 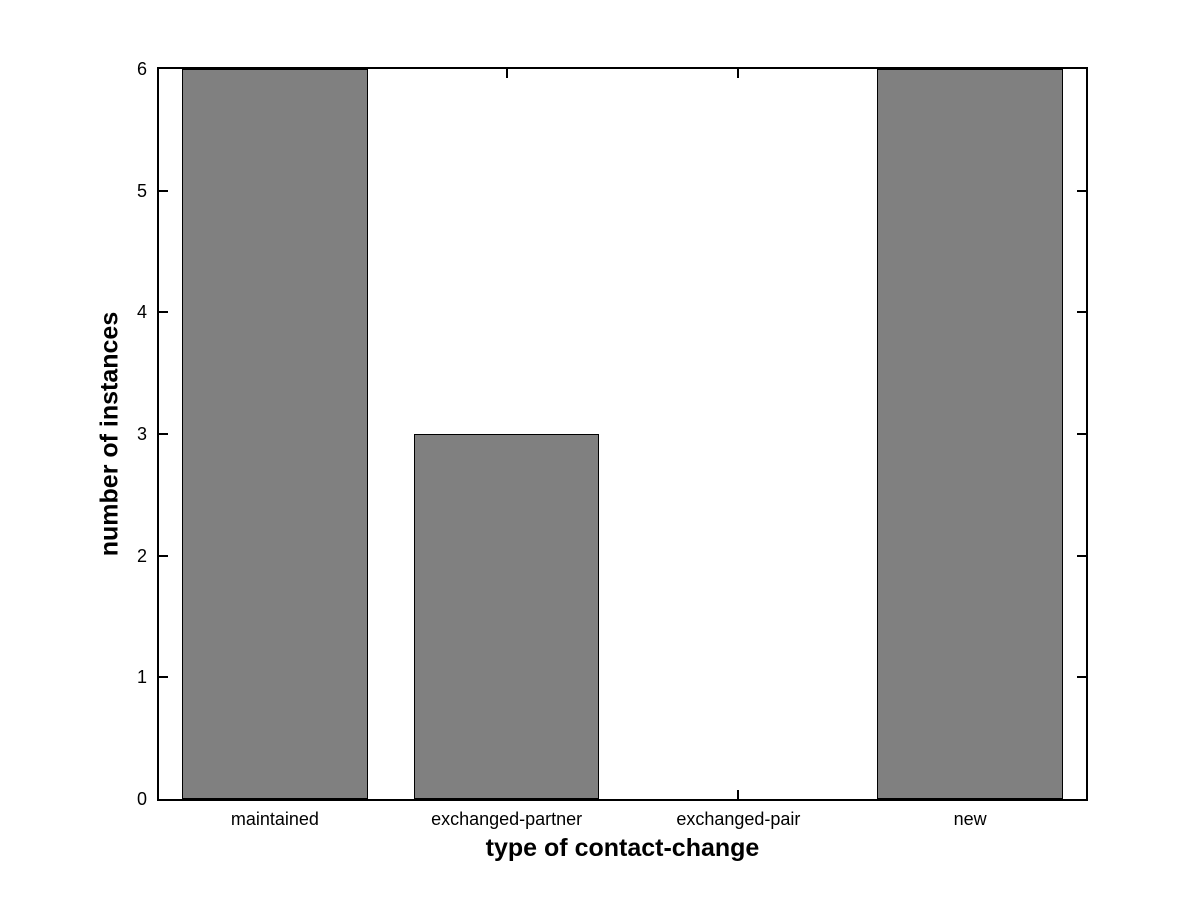 I want to click on bar-exchanged-partner, so click(x=506, y=616).